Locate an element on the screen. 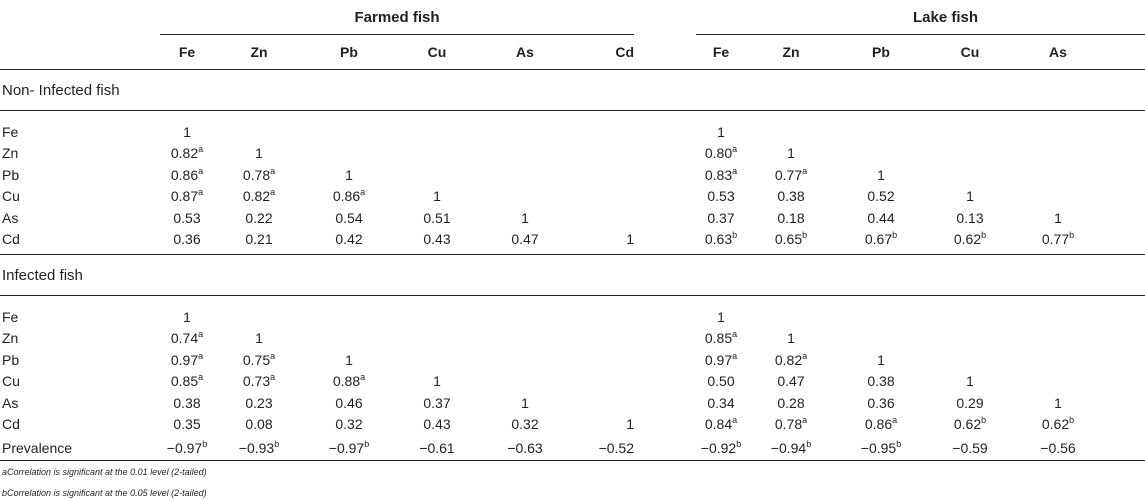 The width and height of the screenshot is (1145, 499). cell-value: 0.97 is located at coordinates (718, 359).